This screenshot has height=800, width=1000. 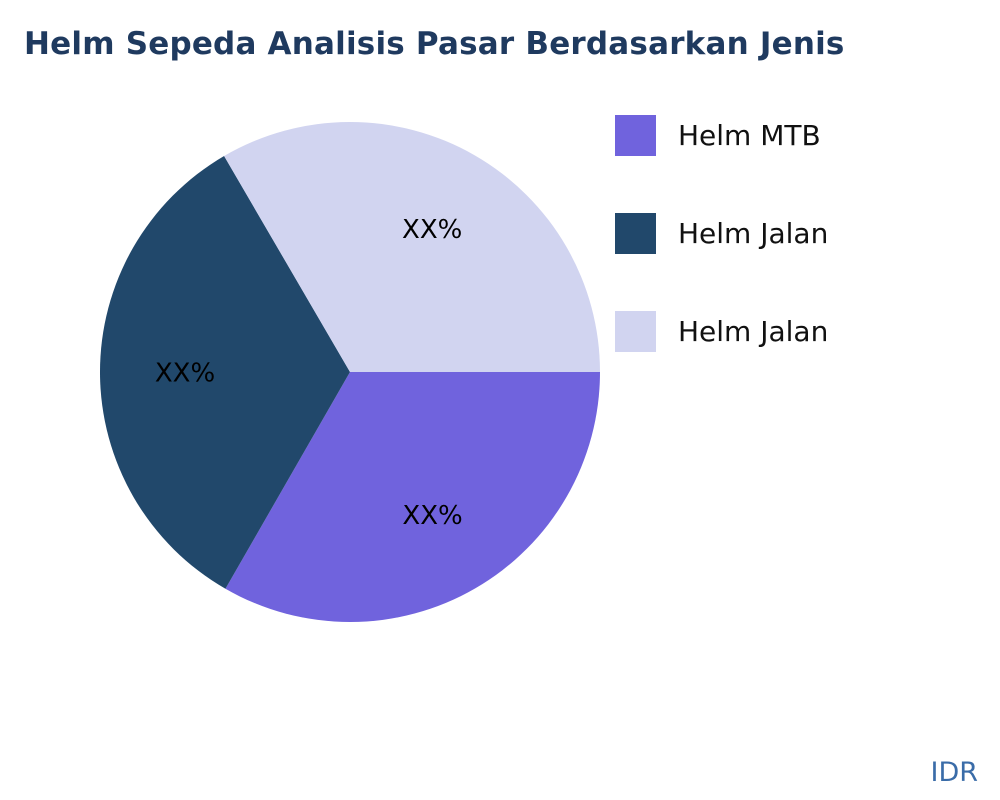 I want to click on currency-label: IDR, so click(x=954, y=772).